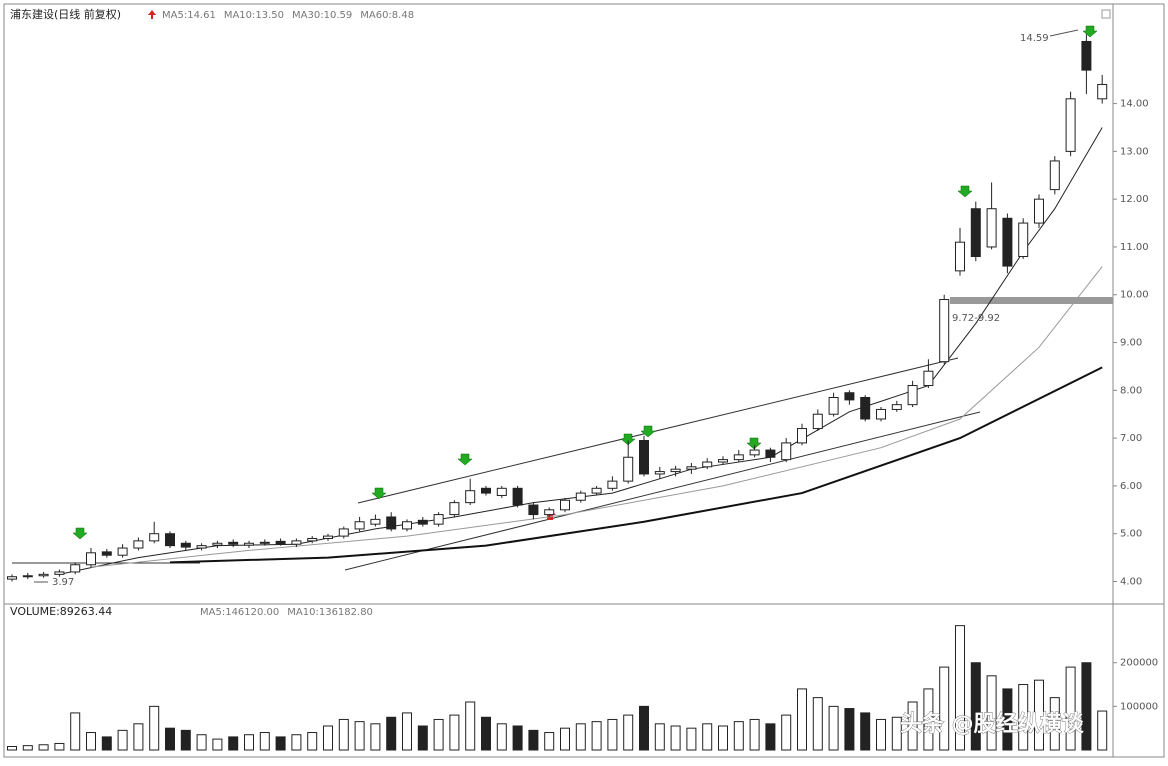  I want to click on y-tick-label: 7.00, so click(1131, 438).